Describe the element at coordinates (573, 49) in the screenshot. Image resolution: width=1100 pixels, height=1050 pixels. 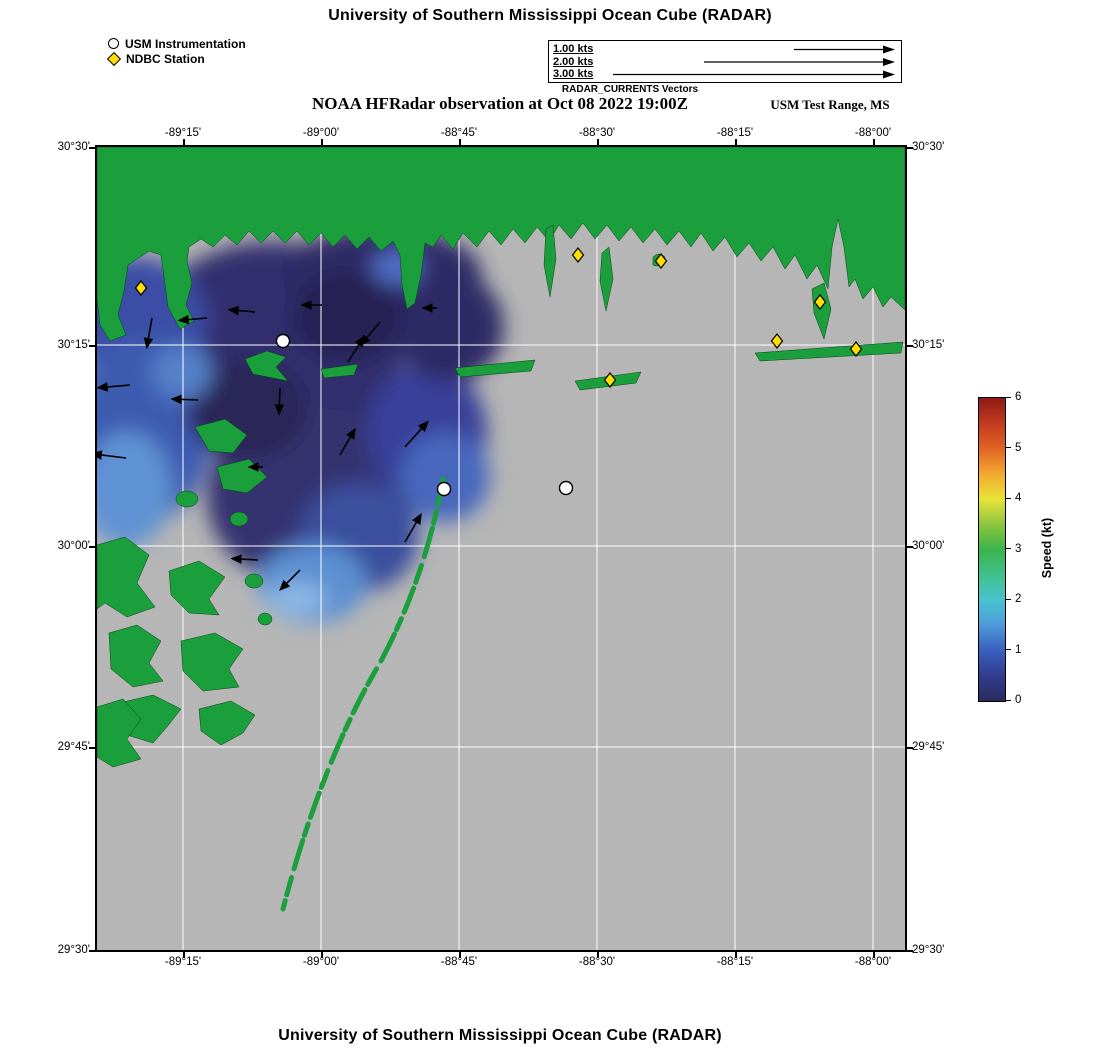
I see `scale-label-1kt: 1.00 kts` at that location.